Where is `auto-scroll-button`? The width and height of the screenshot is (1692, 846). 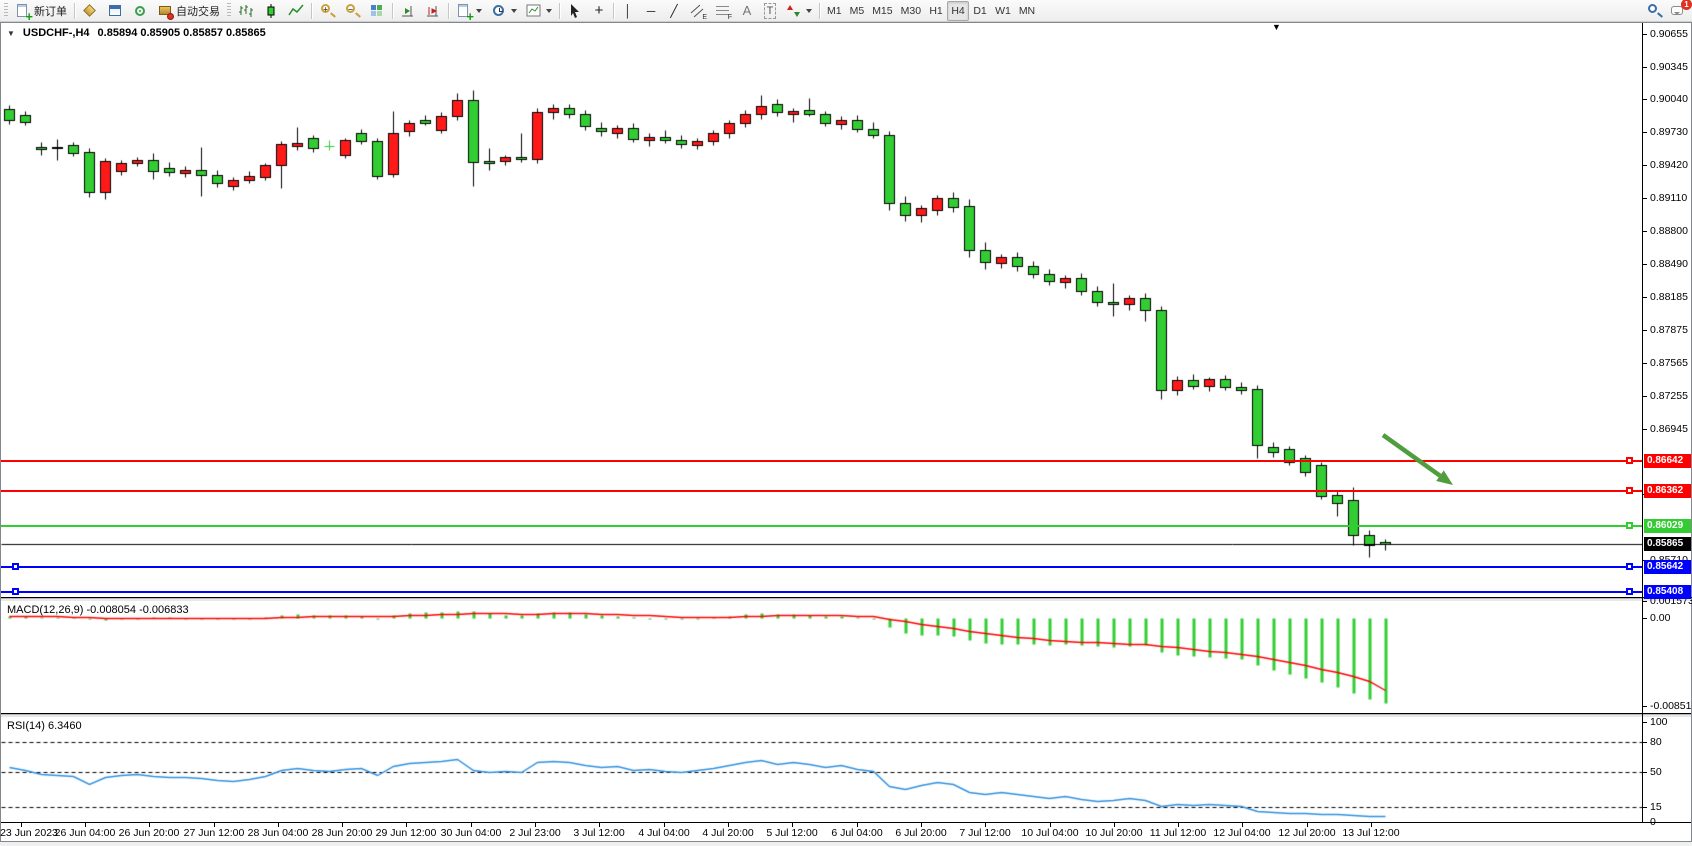
auto-scroll-button is located at coordinates (408, 11).